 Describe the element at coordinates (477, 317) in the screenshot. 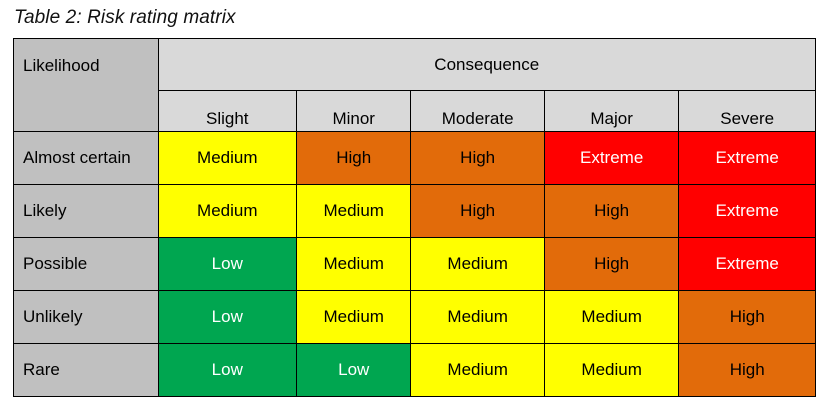

I see `risk-cell-unlikely-moderate: Medium` at that location.